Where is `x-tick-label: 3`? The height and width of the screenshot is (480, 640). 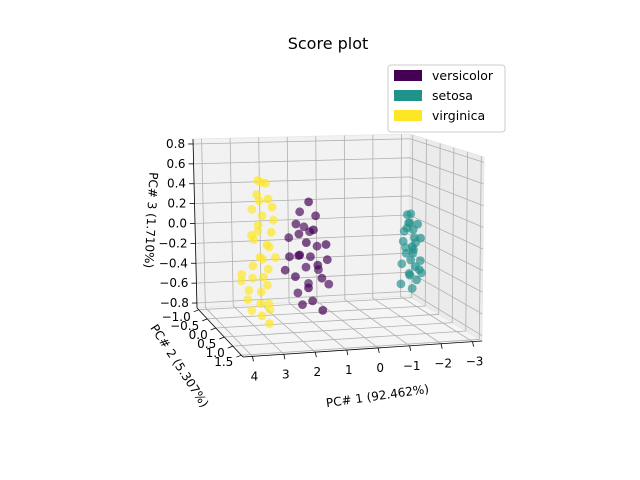 x-tick-label: 3 is located at coordinates (286, 374).